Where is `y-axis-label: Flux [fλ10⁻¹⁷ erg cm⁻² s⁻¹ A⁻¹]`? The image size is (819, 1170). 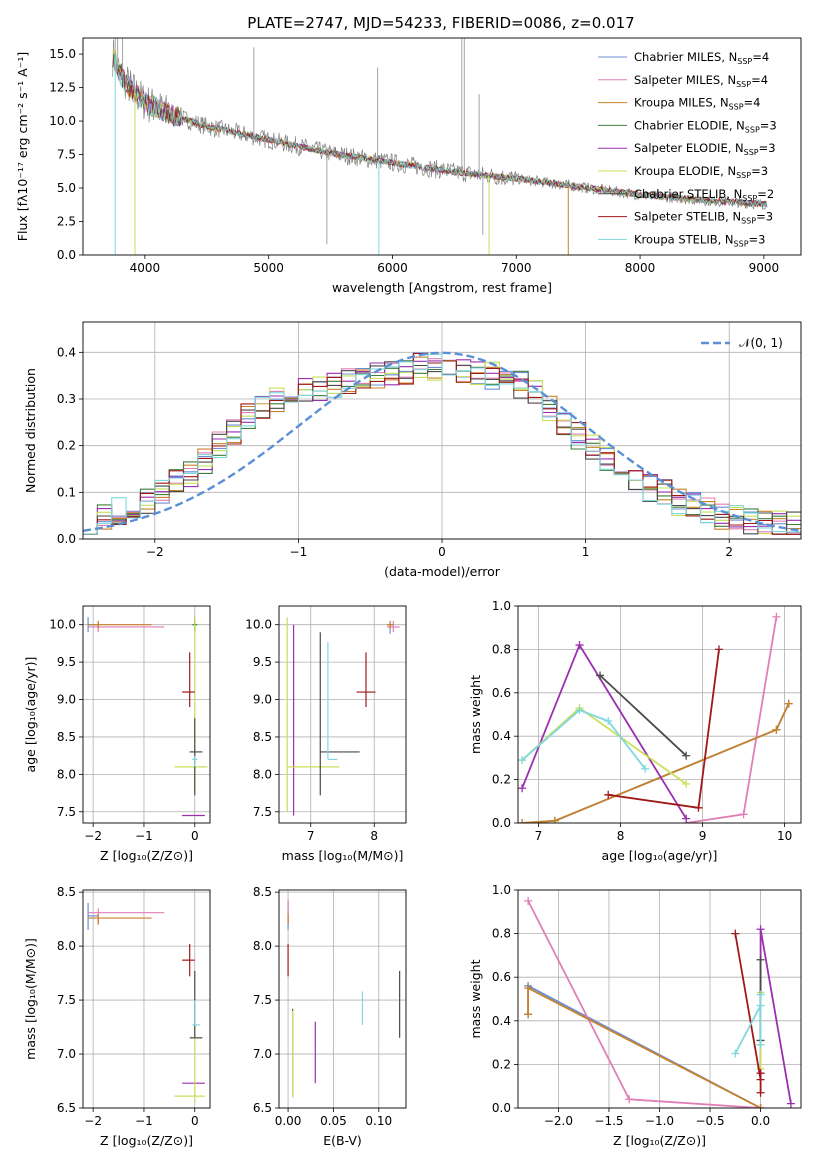
y-axis-label: Flux [fλ10⁻¹⁷ erg cm⁻² s⁻¹ A⁻¹] is located at coordinates (22, 146).